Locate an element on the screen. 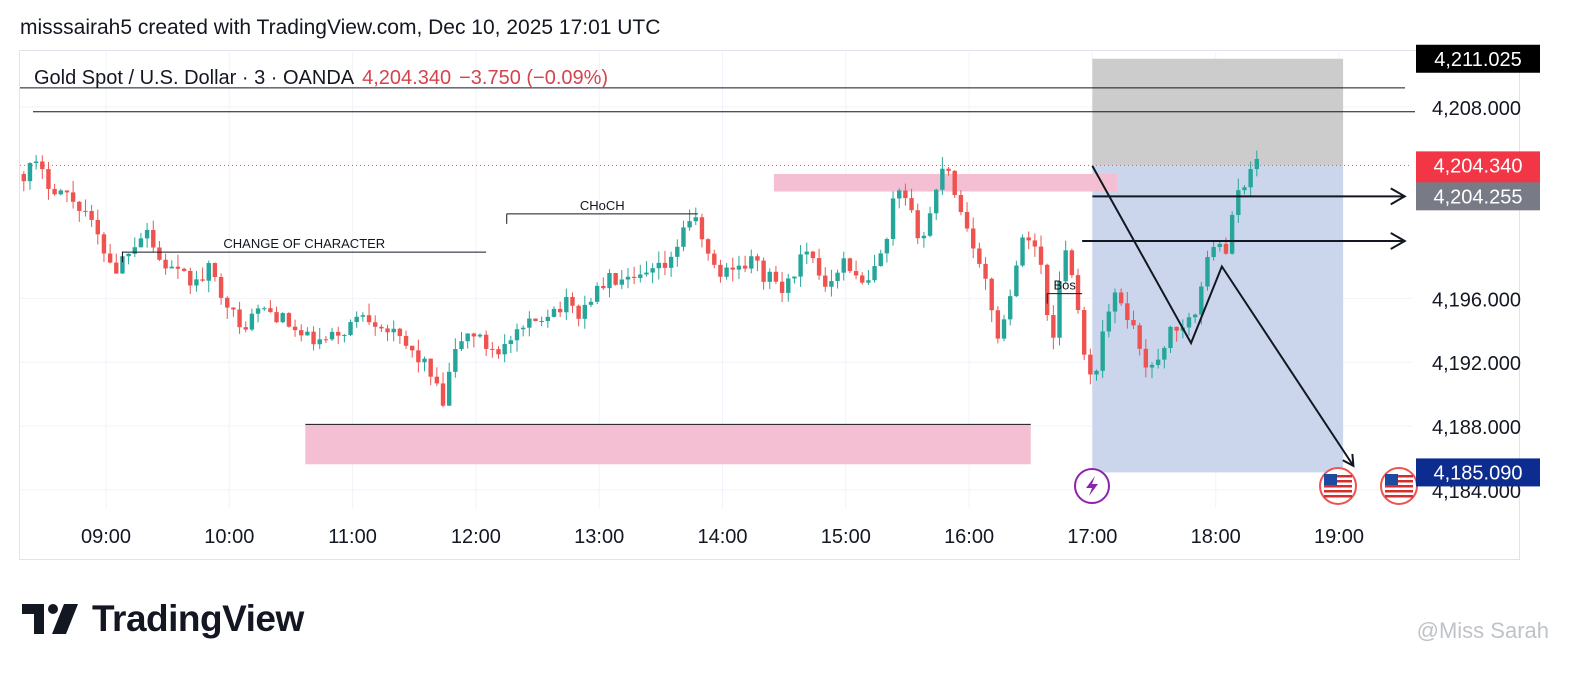  x-tick-label: 10:00 is located at coordinates (229, 537).